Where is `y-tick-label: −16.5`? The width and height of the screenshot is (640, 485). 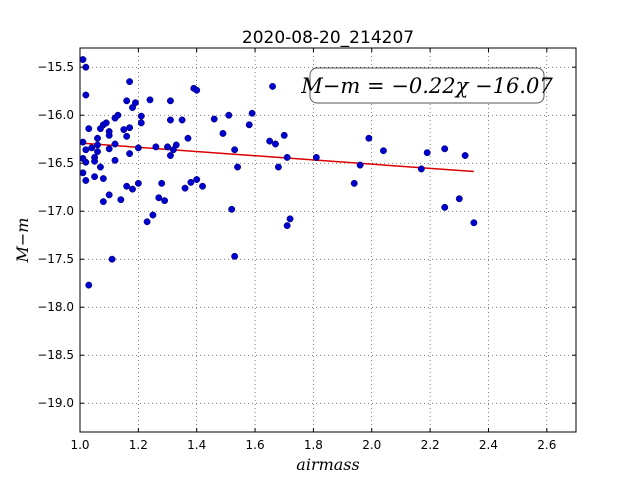
y-tick-label: −16.5 is located at coordinates (55, 163).